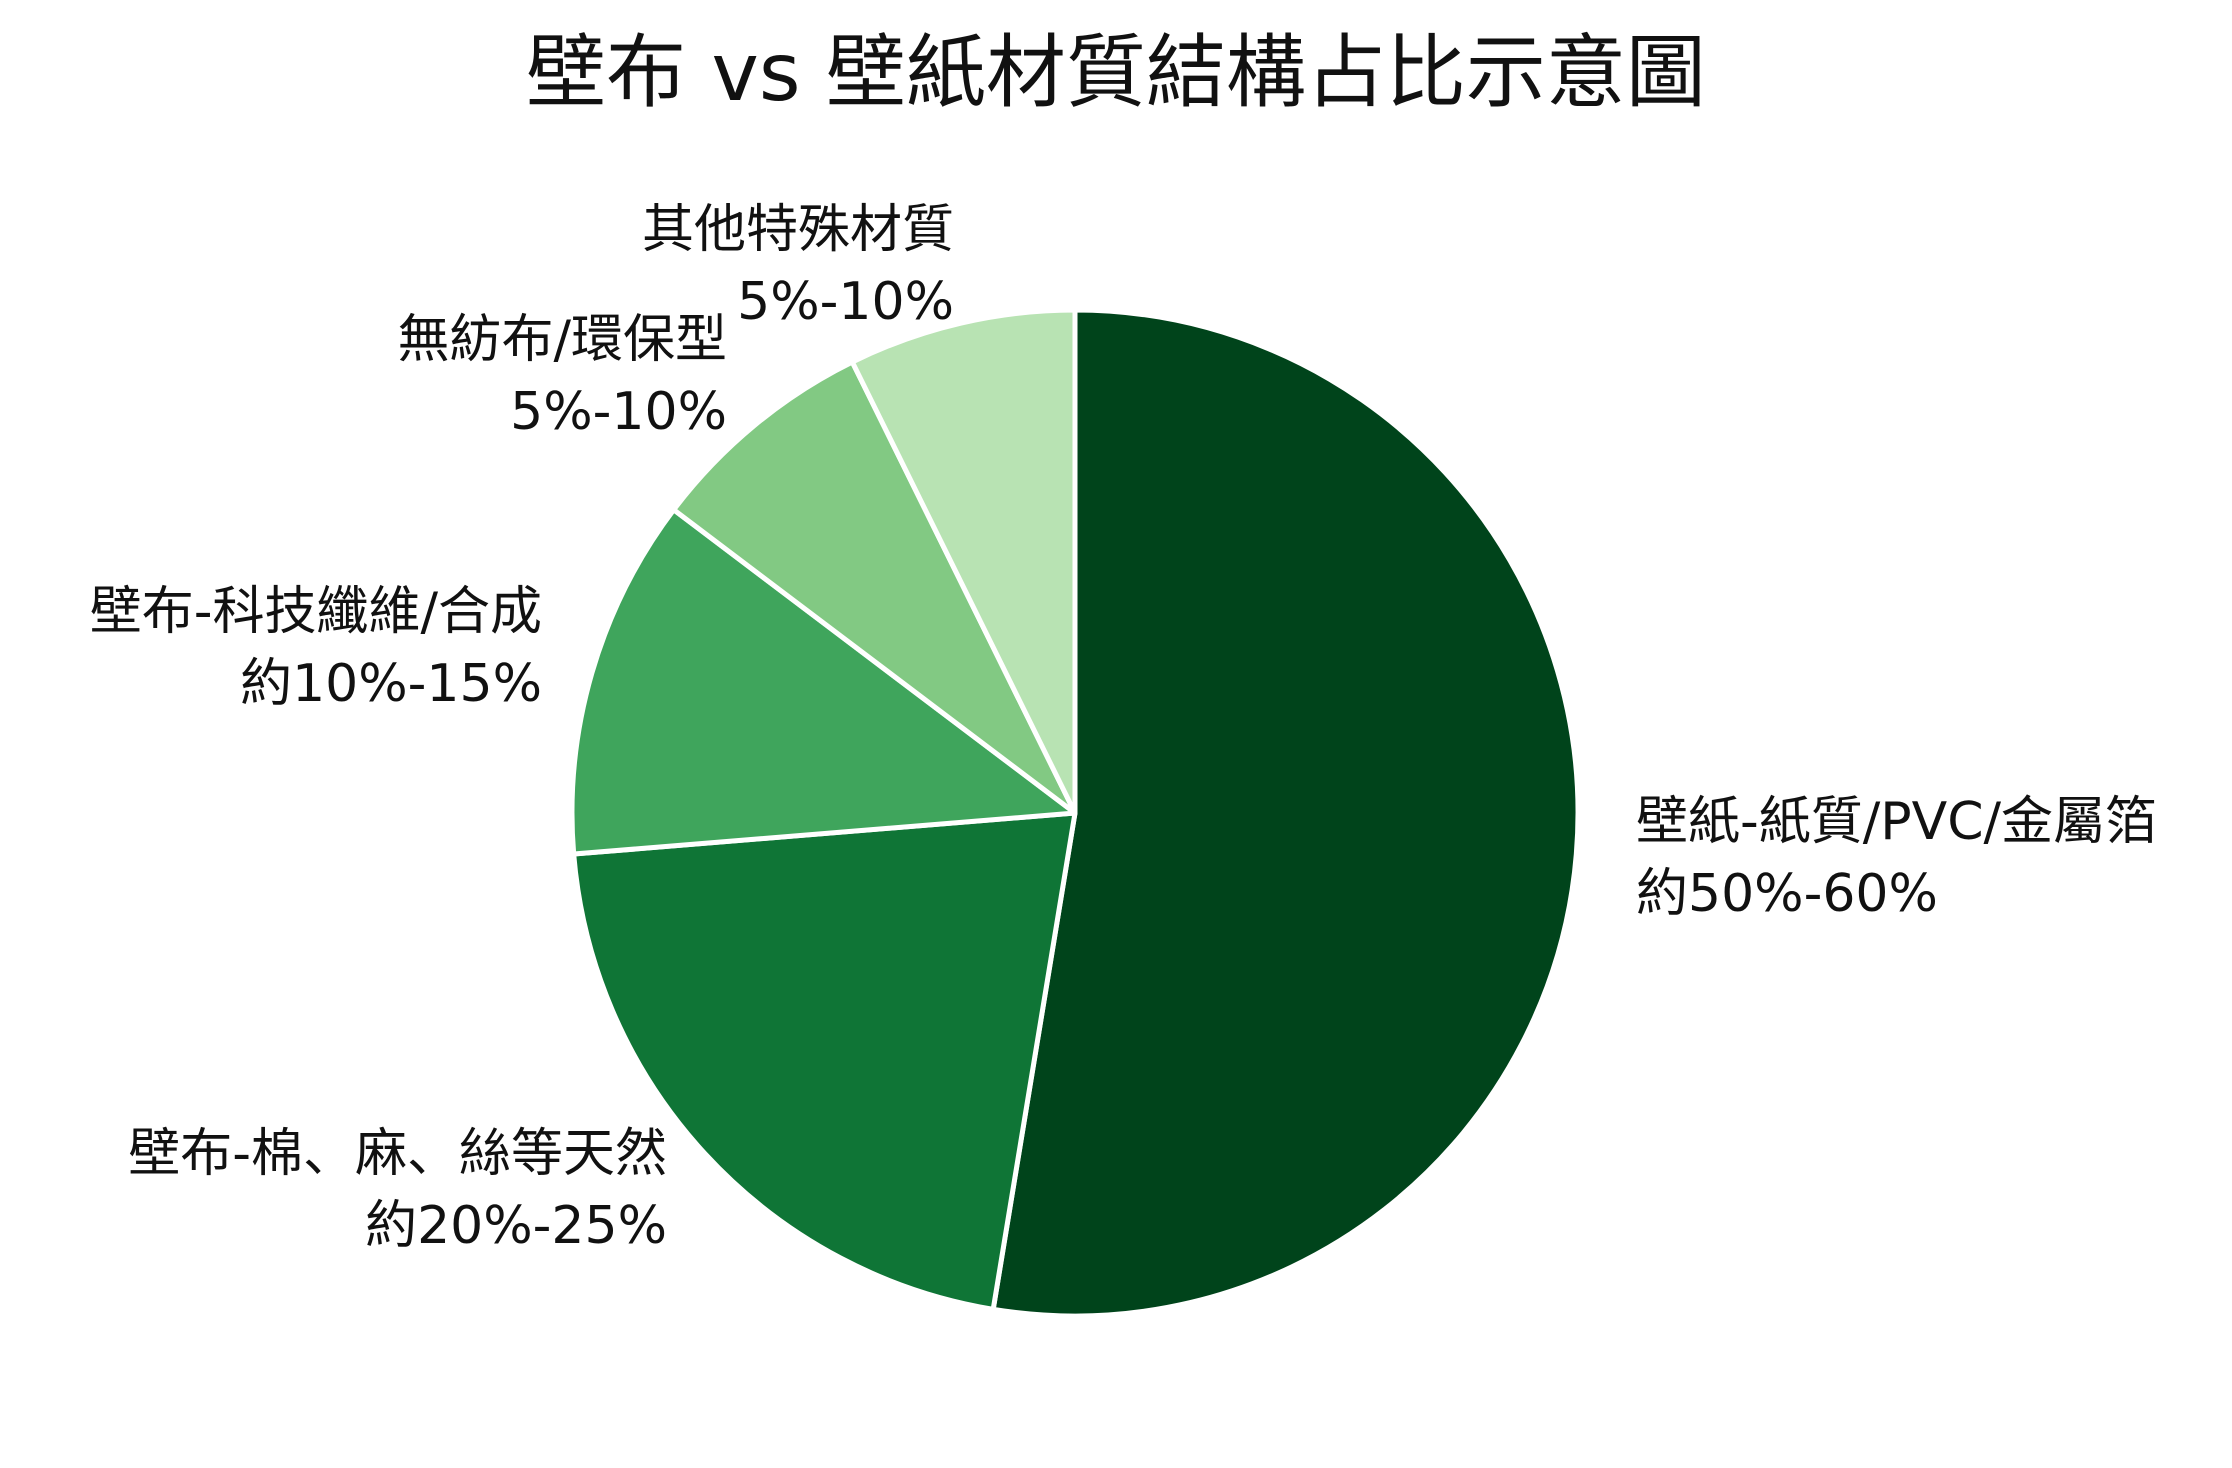  I want to click on slice-name: 無紡布/環保型, so click(562, 340).